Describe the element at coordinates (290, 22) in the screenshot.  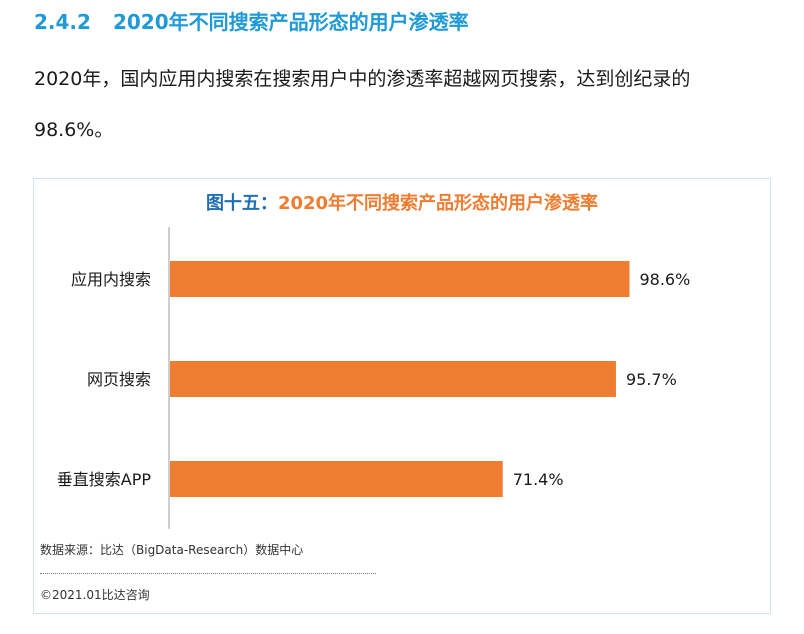
I see `section-title: 2020年不同搜索产品形态的用户渗透率` at that location.